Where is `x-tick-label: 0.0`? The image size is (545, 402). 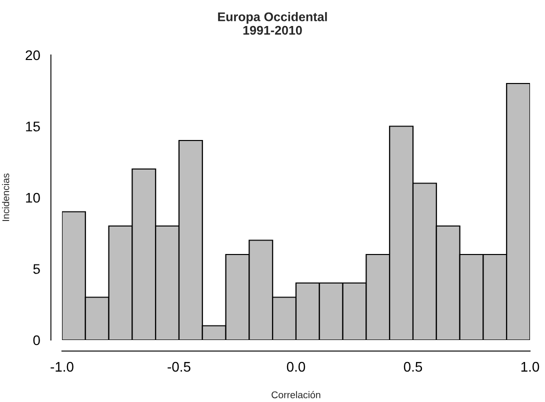
x-tick-label: 0.0 is located at coordinates (296, 367).